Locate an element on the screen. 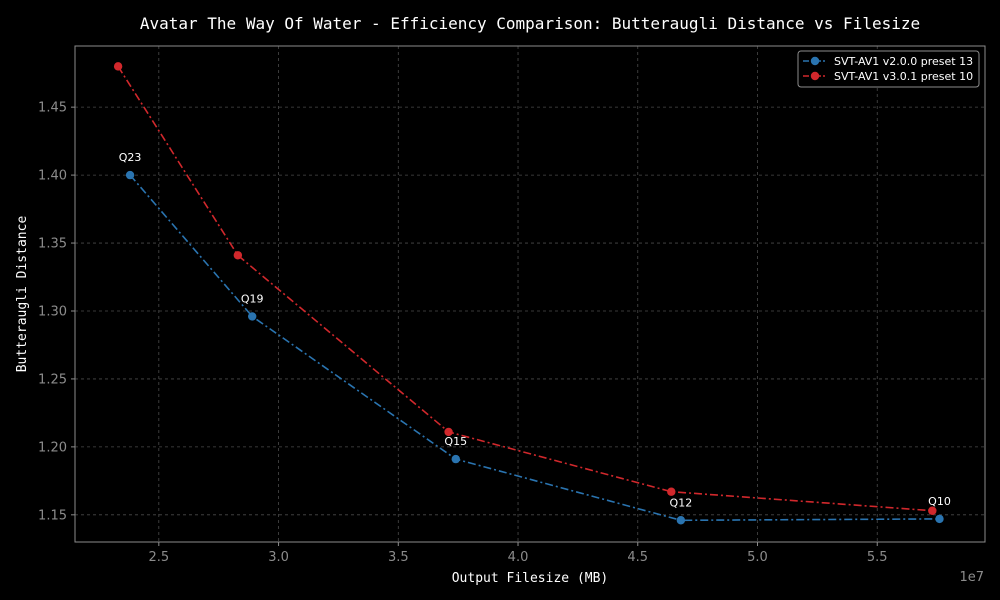 Image resolution: width=1000 pixels, height=600 pixels. legend-box is located at coordinates (888, 69).